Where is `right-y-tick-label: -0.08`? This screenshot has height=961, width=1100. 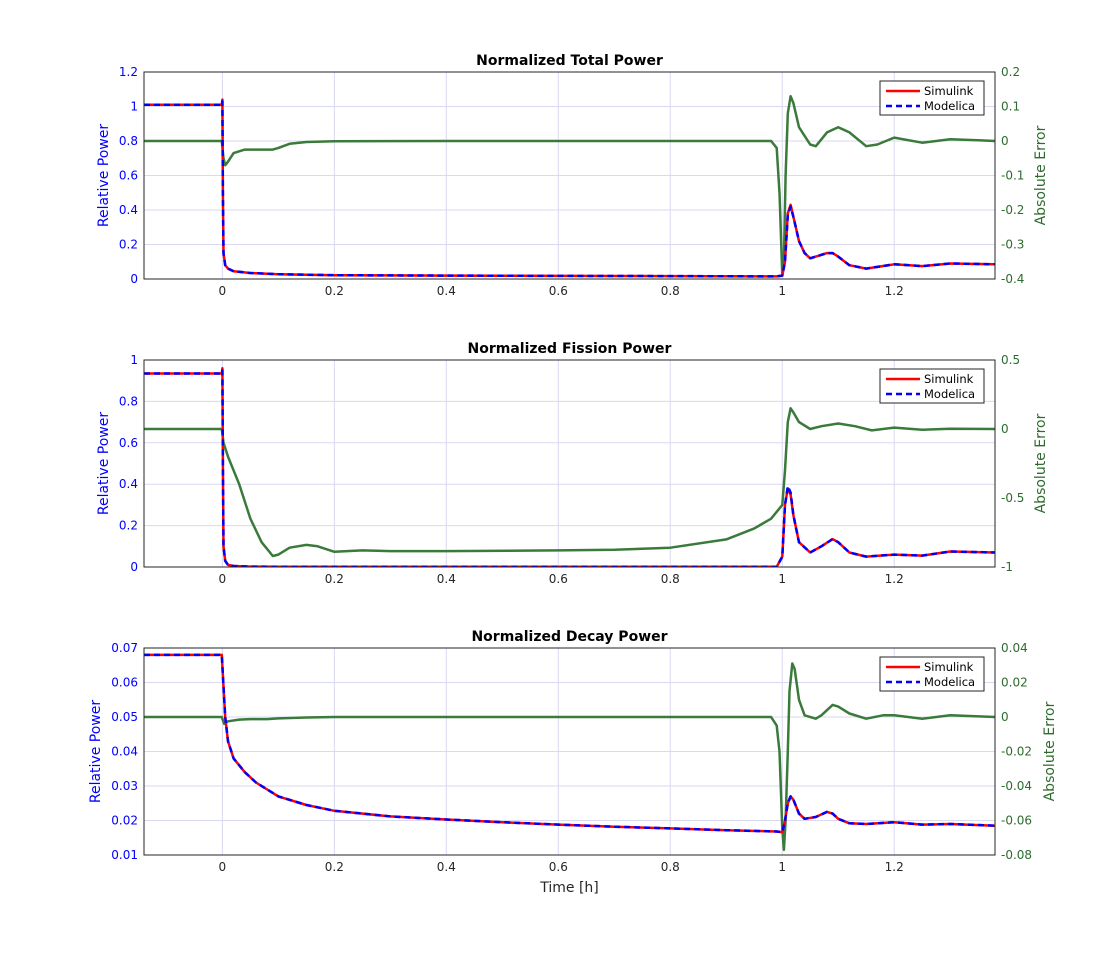
right-y-tick-label: -0.08 is located at coordinates (1016, 855).